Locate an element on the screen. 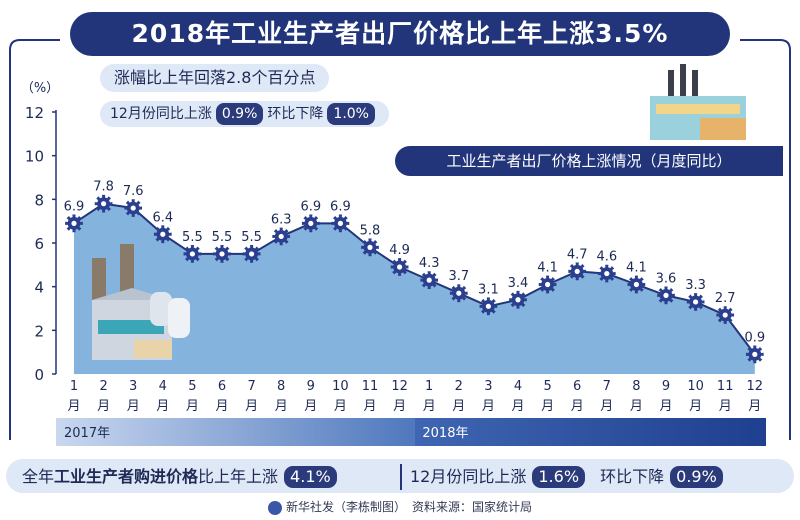  footer-credit: 新华社发（李栋制图） is located at coordinates (342, 507).